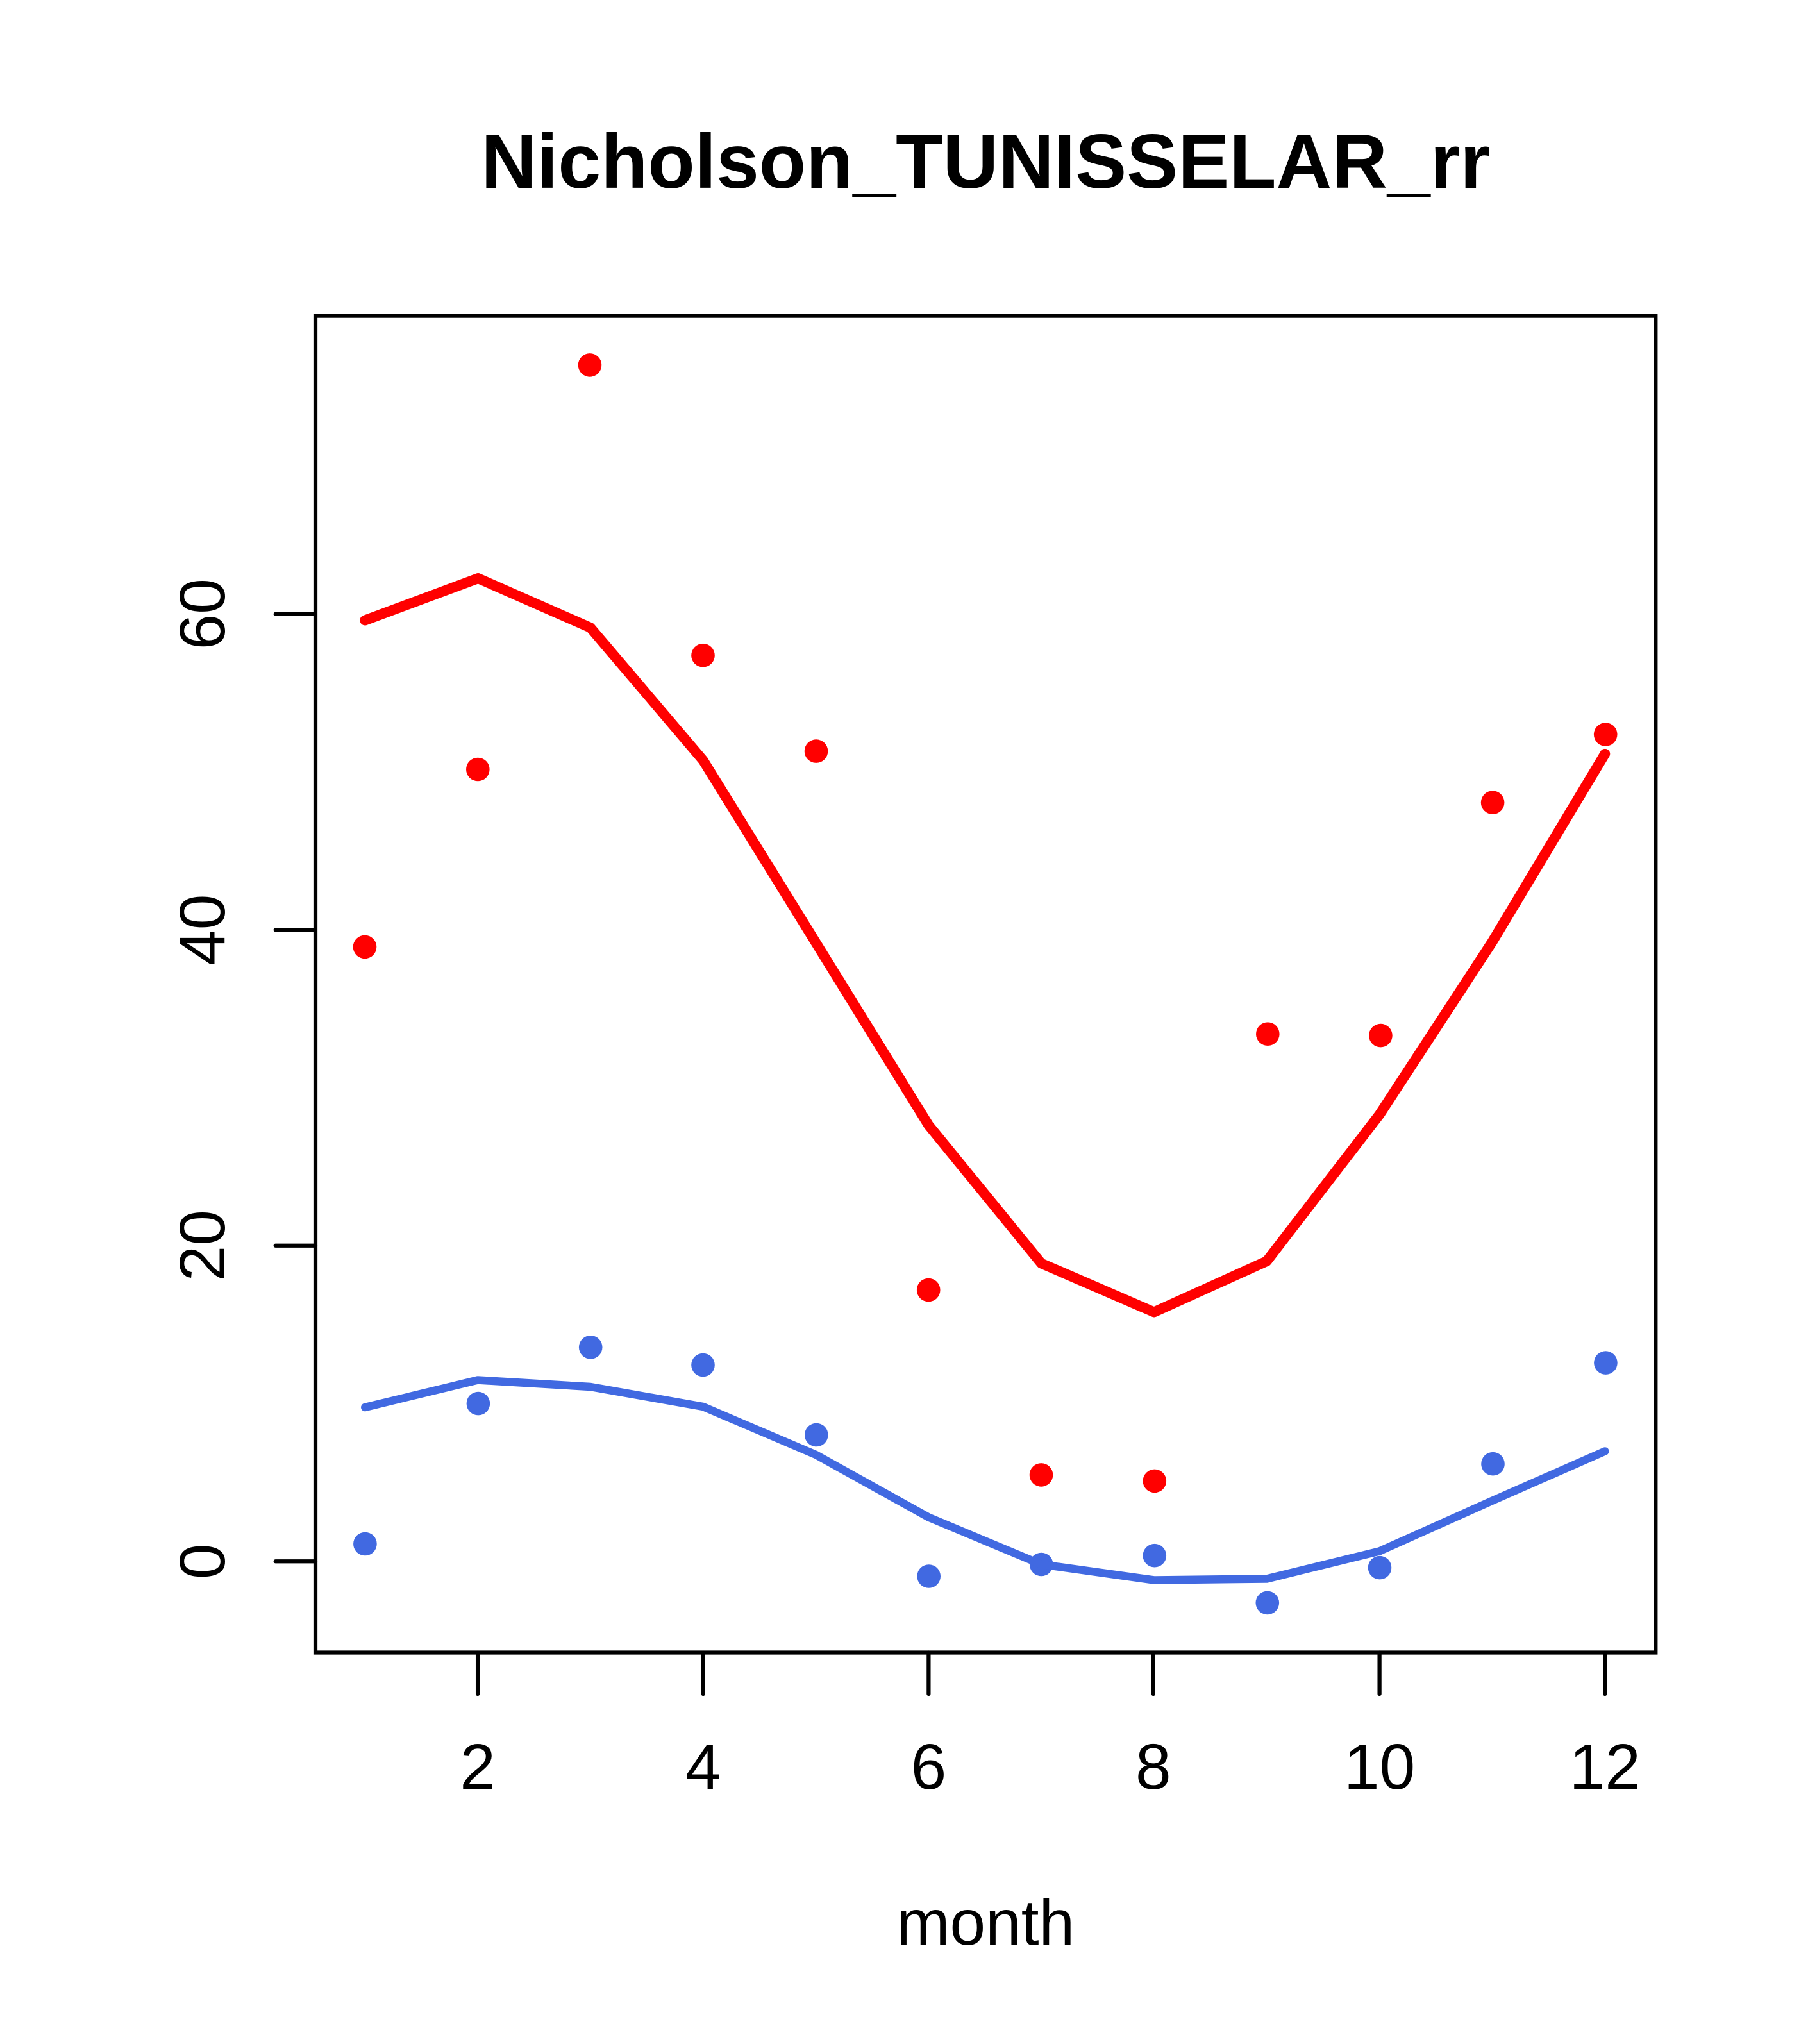 Image resolution: width=1817 pixels, height=2044 pixels. What do you see at coordinates (203, 1561) in the screenshot?
I see `svg-text: 0` at bounding box center [203, 1561].